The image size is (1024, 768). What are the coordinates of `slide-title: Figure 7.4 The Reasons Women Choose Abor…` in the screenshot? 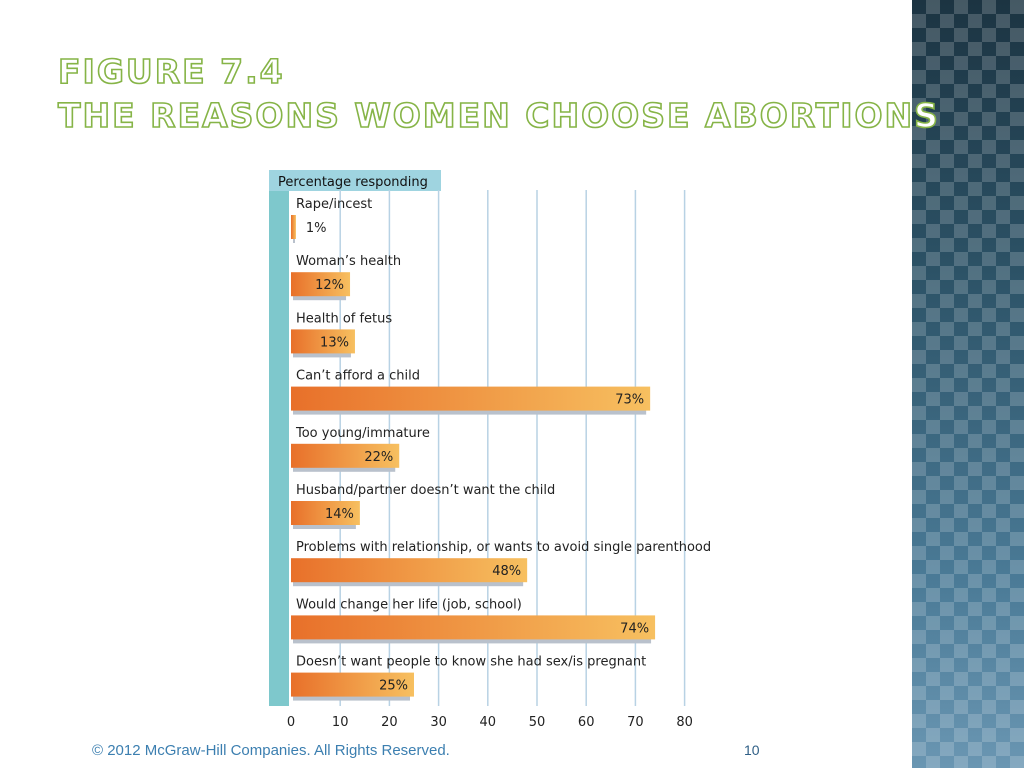 It's located at (498, 94).